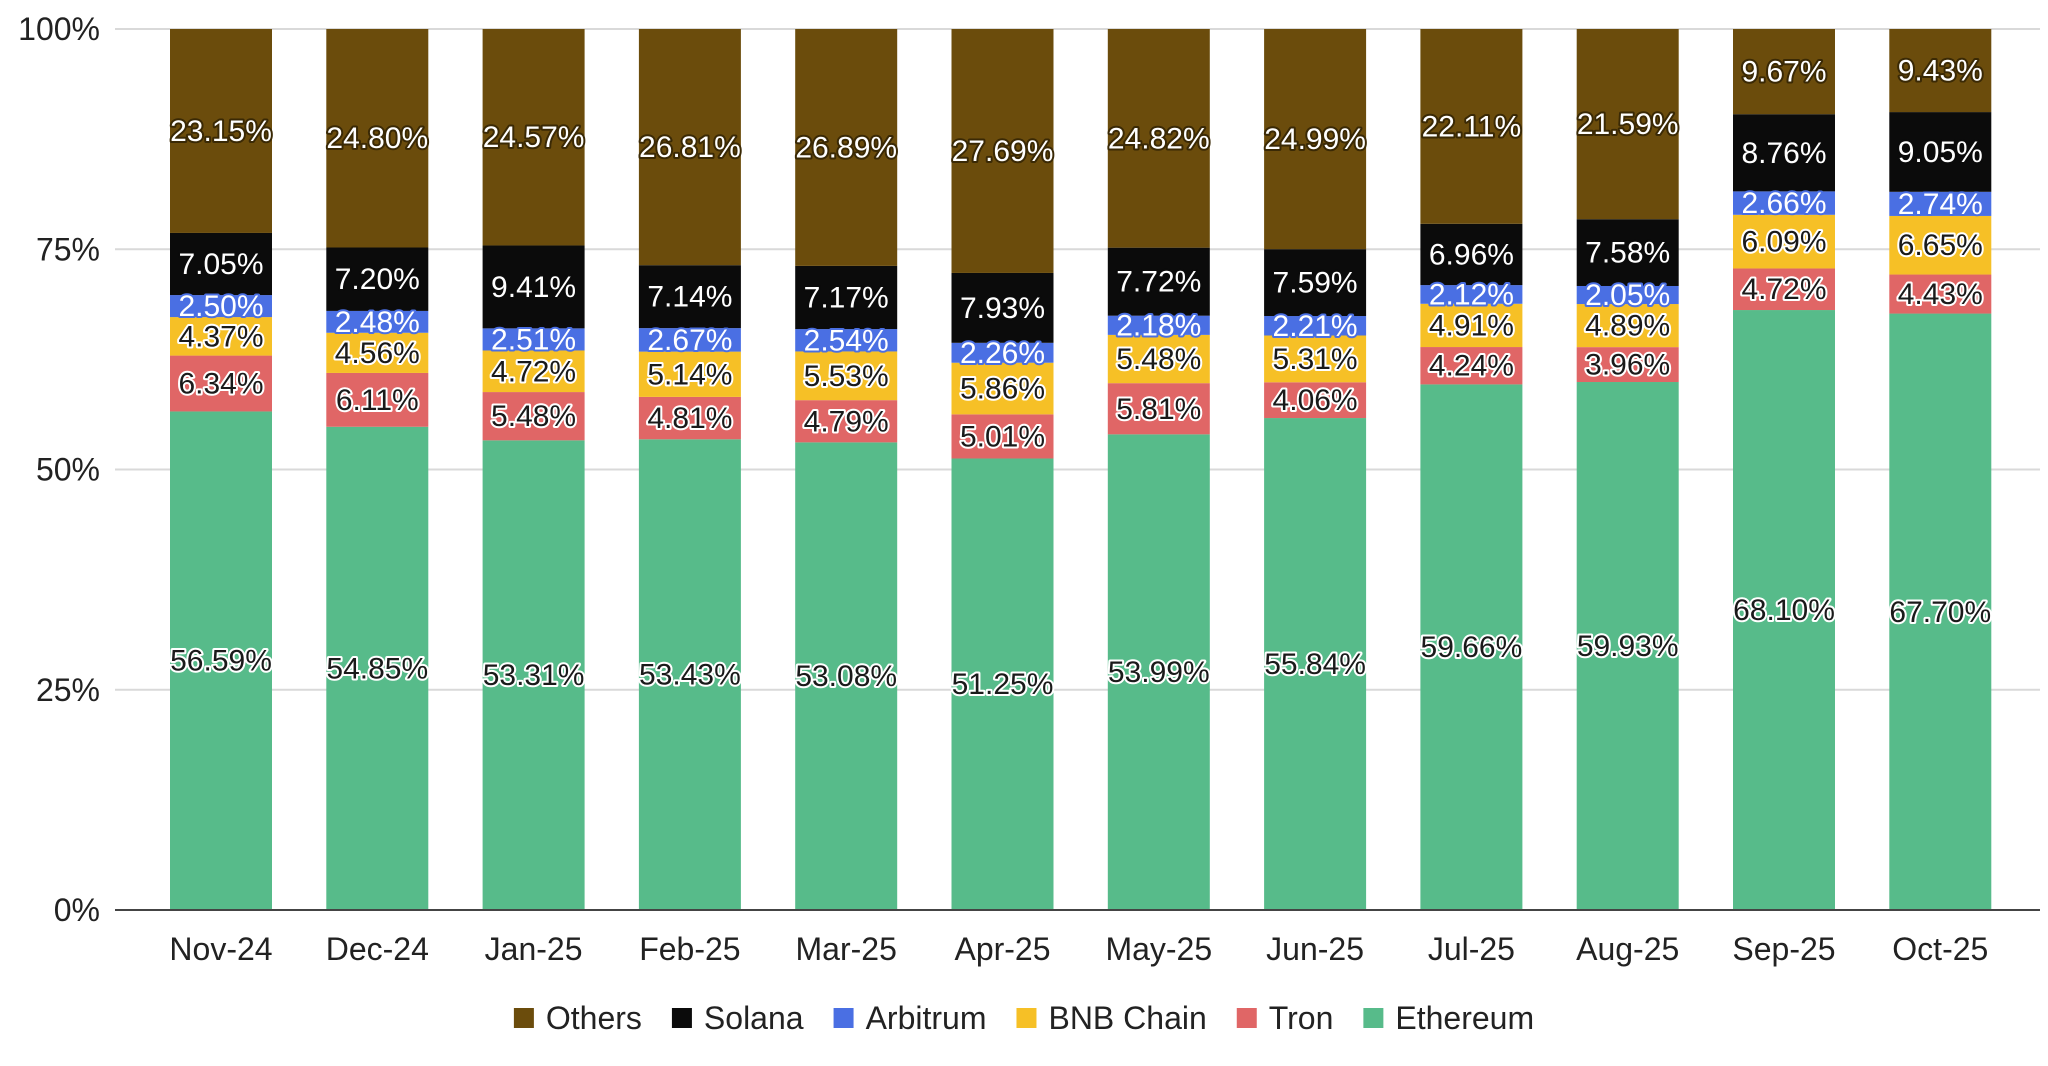  What do you see at coordinates (1315, 949) in the screenshot?
I see `x-tick-label-jun-25: Jun-25` at bounding box center [1315, 949].